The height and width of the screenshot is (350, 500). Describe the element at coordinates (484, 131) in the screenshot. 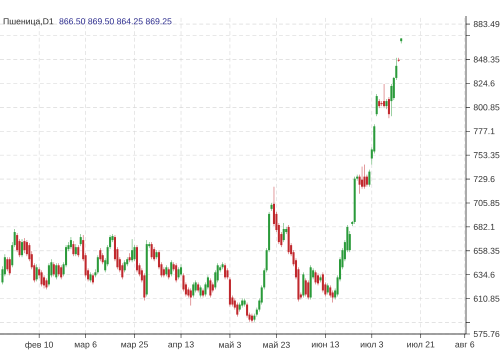

I see `y-tick-label: 777.1` at that location.